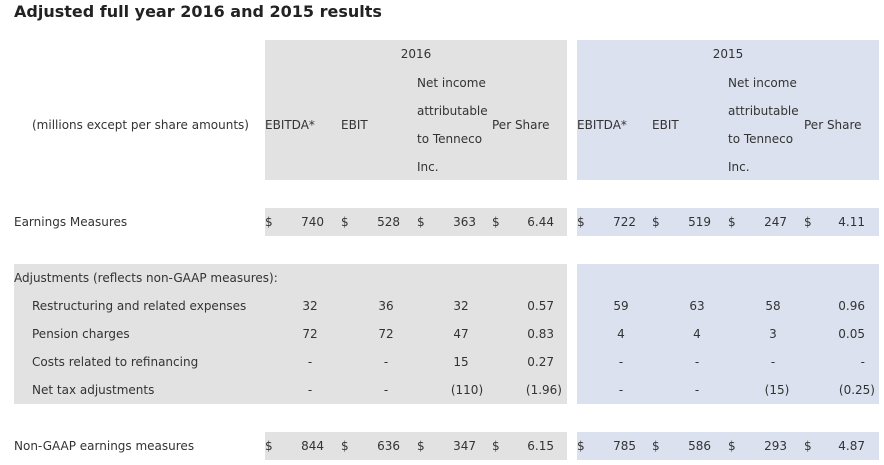 Image resolution: width=884 pixels, height=465 pixels. What do you see at coordinates (461, 306) in the screenshot?
I see `restructuring-netincome-2016: 32` at bounding box center [461, 306].